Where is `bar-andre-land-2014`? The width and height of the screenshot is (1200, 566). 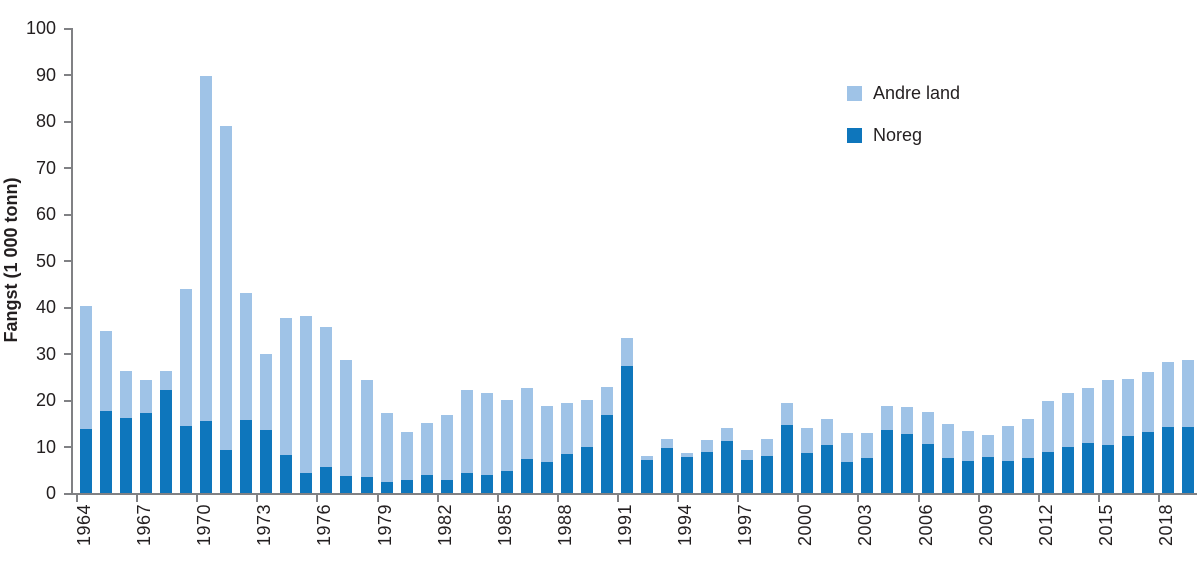
bar-andre-land-2014 is located at coordinates (1087, 415).